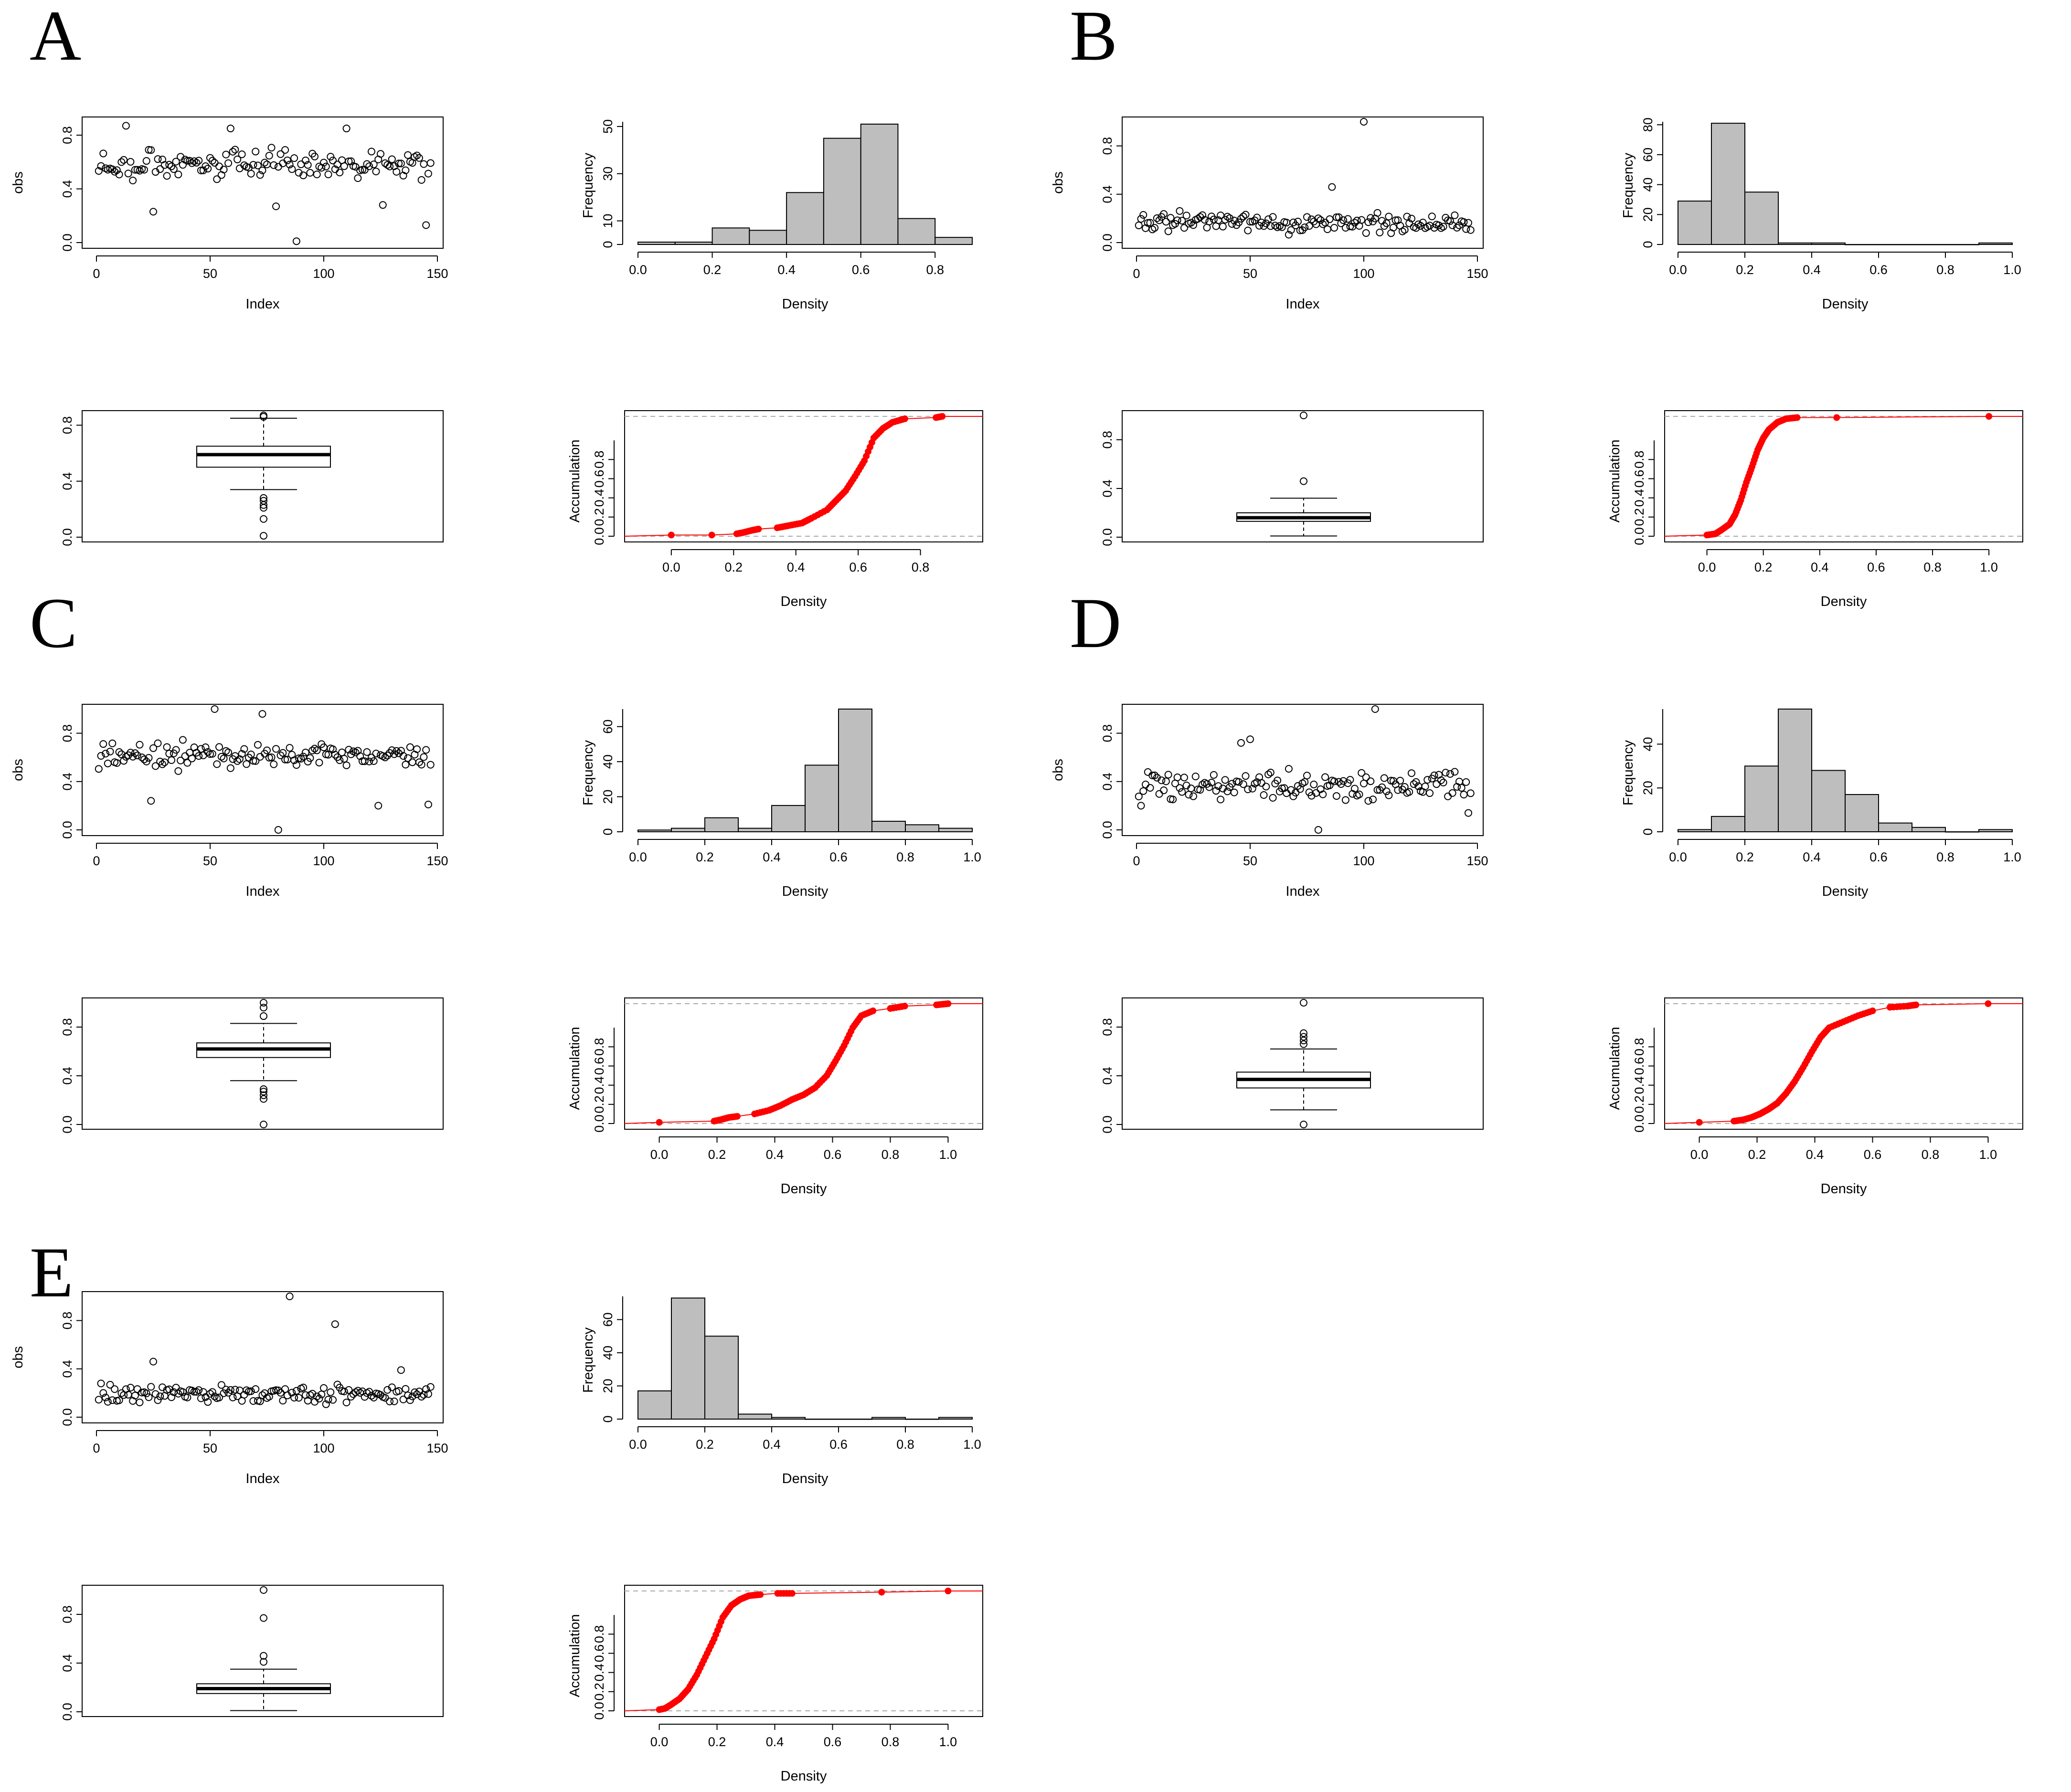  I want to click on ecdf-frame, so click(803, 476).